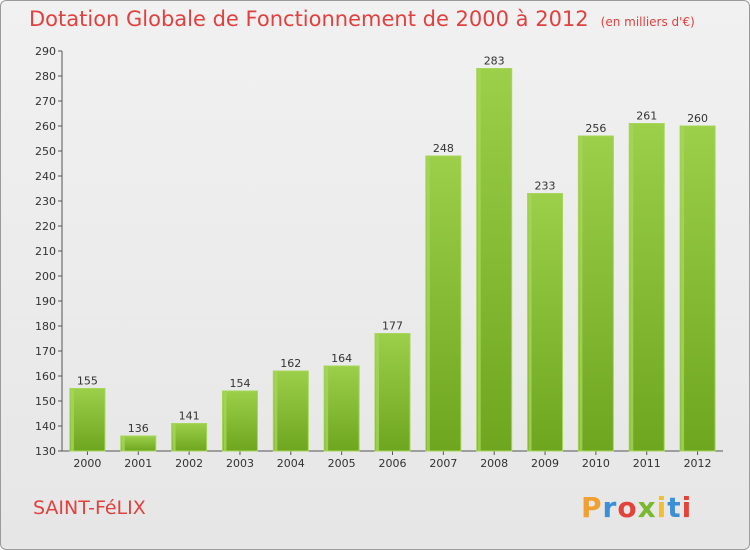 The width and height of the screenshot is (750, 550). What do you see at coordinates (189, 463) in the screenshot?
I see `x-tick-label: 2002` at bounding box center [189, 463].